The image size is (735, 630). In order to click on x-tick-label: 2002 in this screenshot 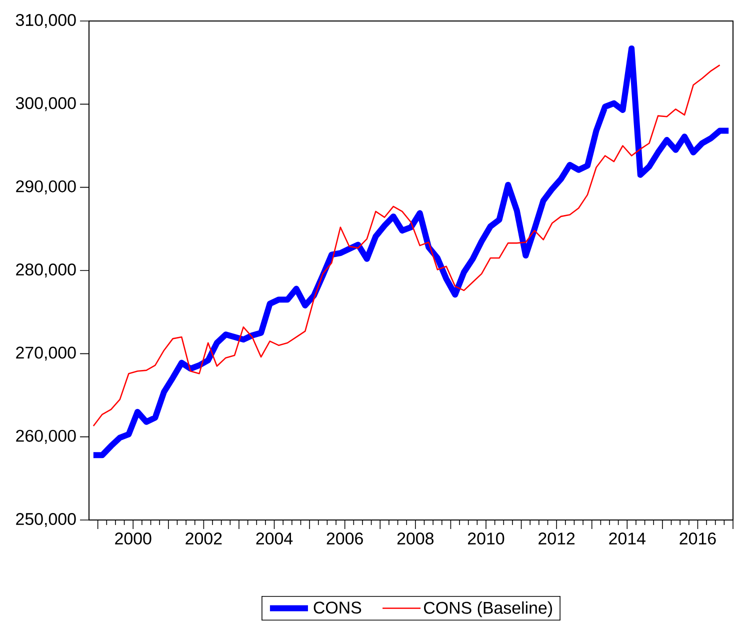, I will do `click(204, 538)`.